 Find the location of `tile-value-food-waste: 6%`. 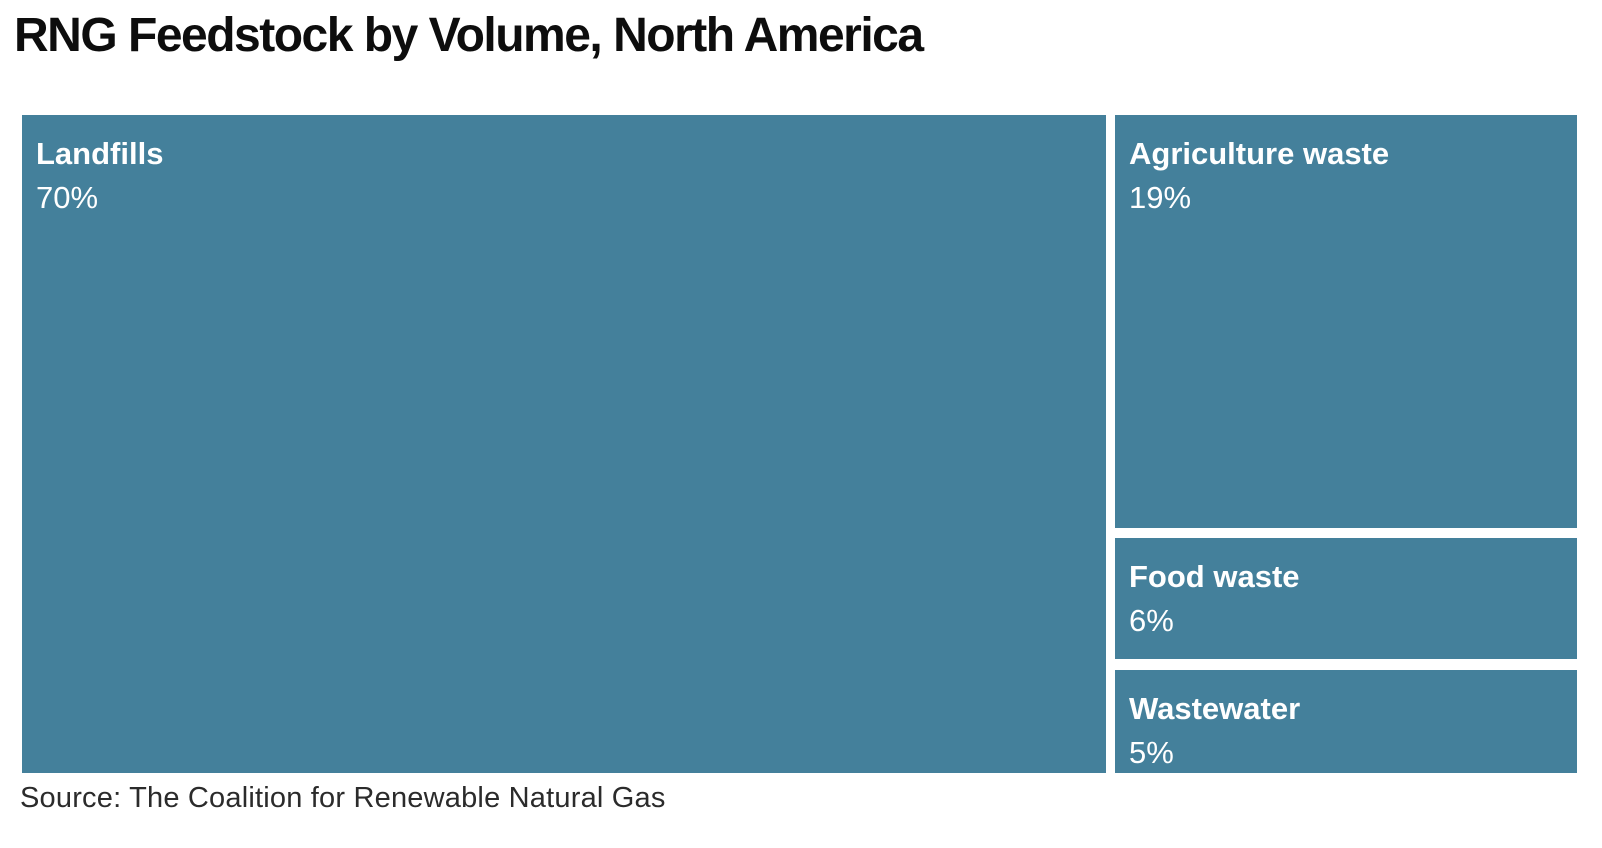

tile-value-food-waste: 6% is located at coordinates (1151, 621).